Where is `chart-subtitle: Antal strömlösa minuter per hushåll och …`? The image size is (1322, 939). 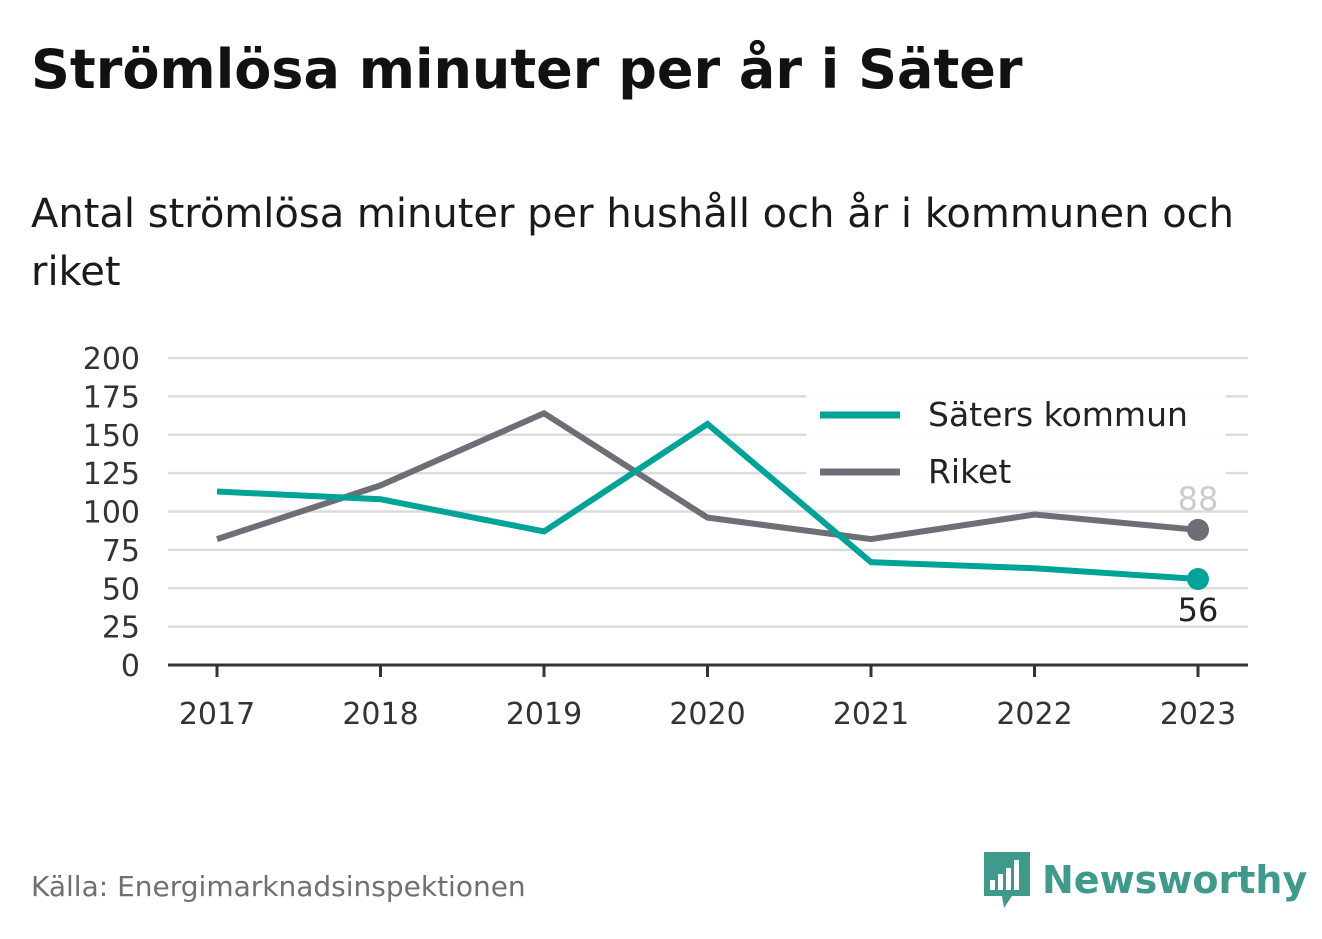
chart-subtitle: Antal strömlösa minuter per hushåll och … is located at coordinates (633, 243).